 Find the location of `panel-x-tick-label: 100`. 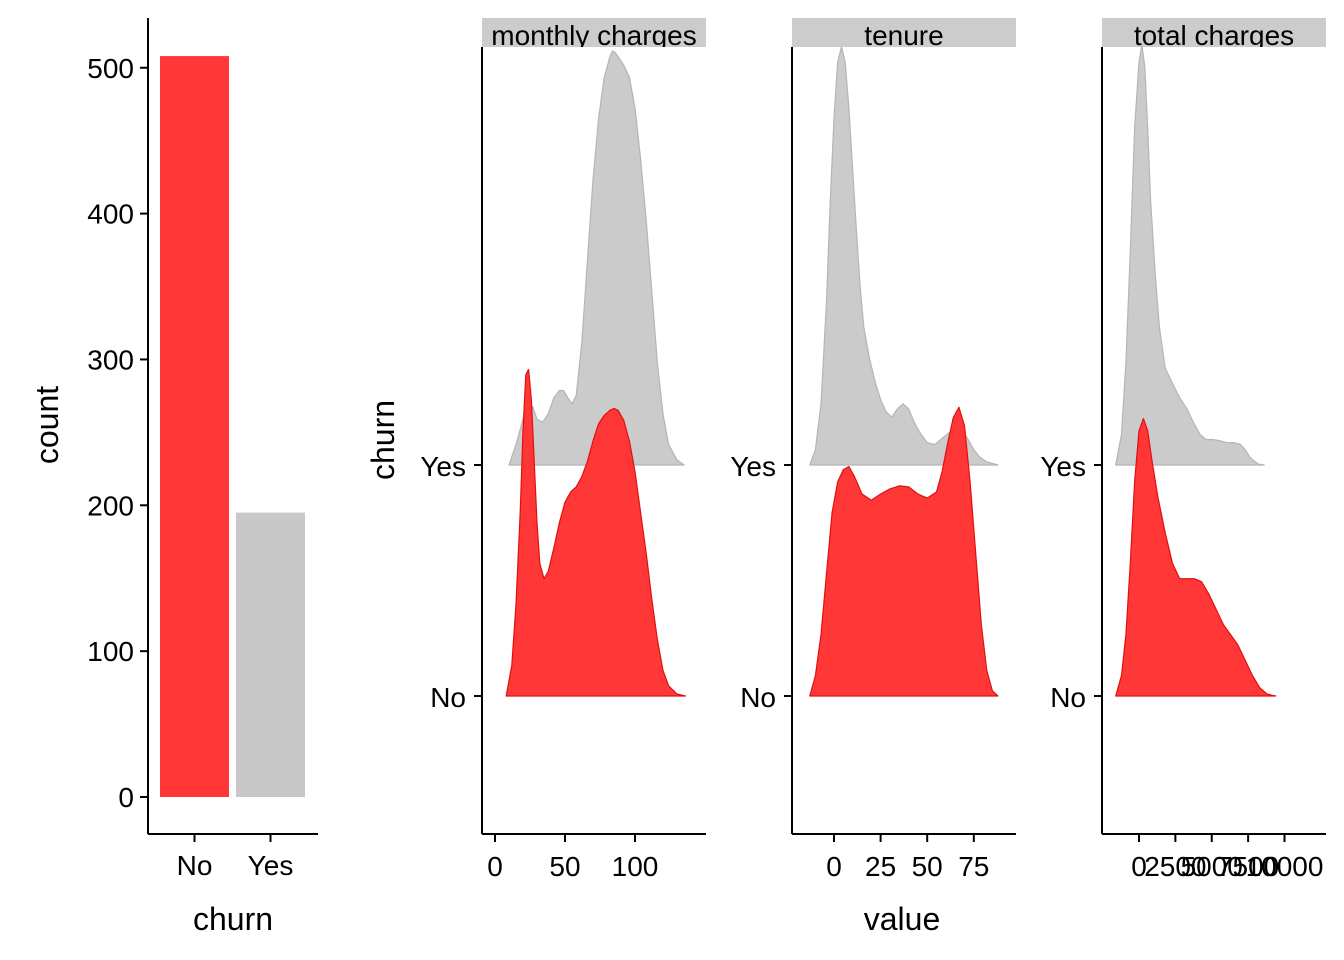

panel-x-tick-label: 100 is located at coordinates (635, 866).